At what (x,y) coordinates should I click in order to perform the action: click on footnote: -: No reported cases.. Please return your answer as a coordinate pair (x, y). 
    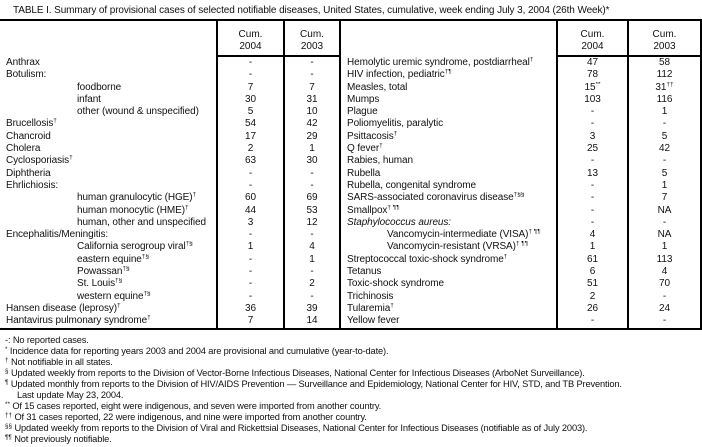
    Looking at the image, I should click on (47, 339).